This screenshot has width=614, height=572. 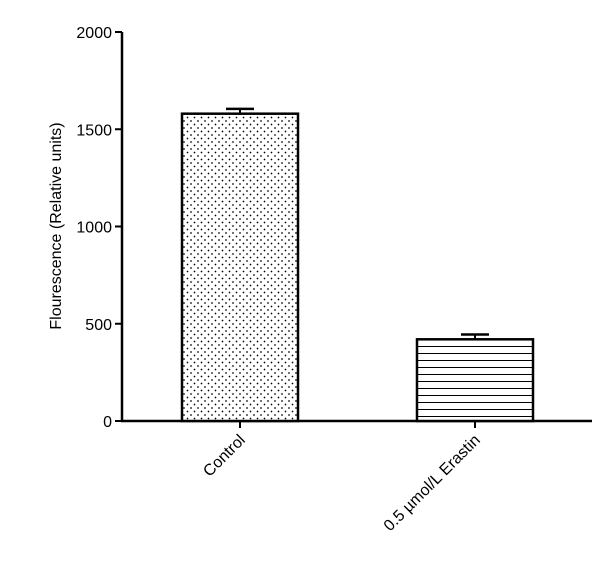 What do you see at coordinates (94, 33) in the screenshot?
I see `y-tick-label: 2000` at bounding box center [94, 33].